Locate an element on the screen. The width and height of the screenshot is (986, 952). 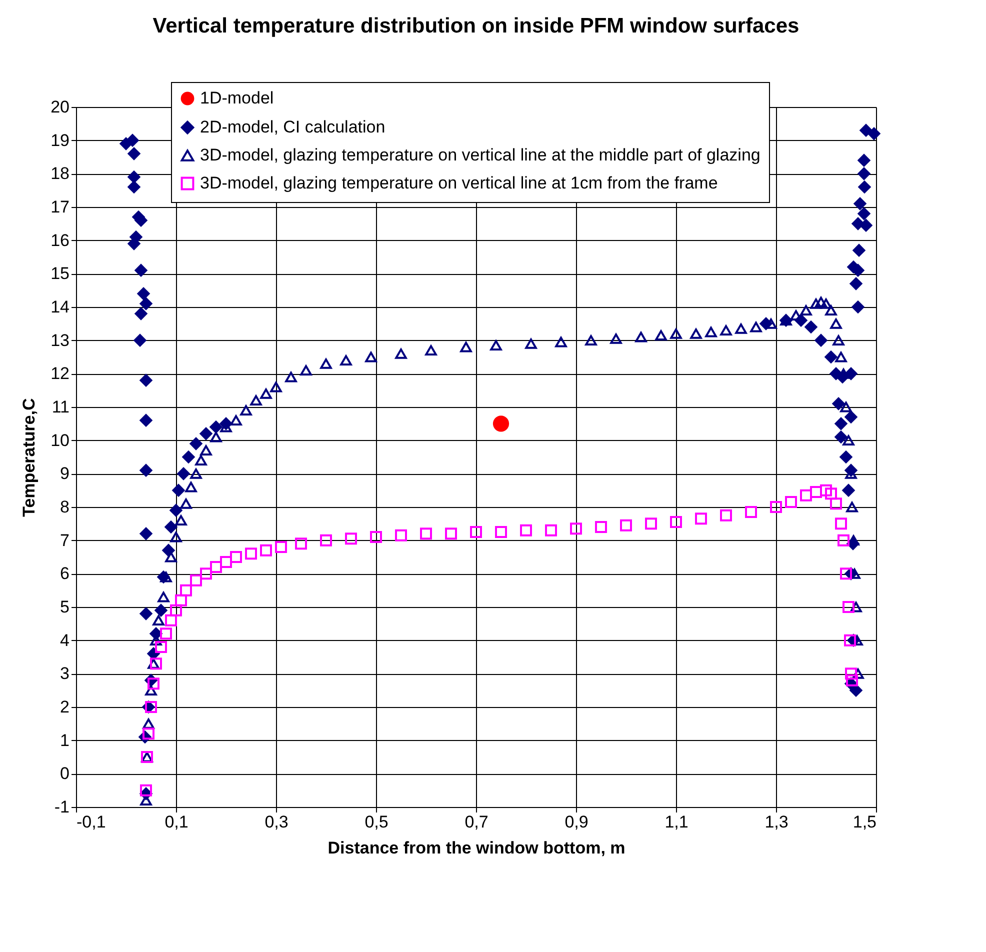
y-tick-label: 0 is located at coordinates (65, 774).